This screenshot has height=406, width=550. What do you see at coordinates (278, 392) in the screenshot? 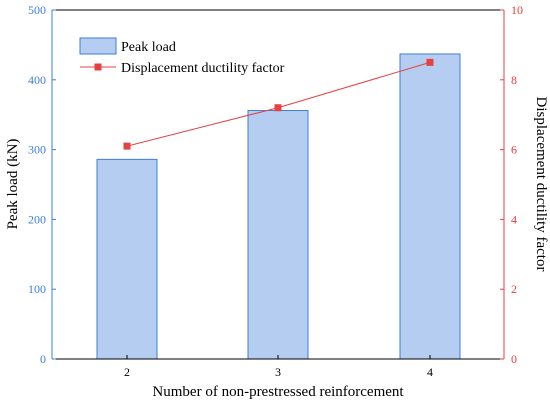
I see `x-axis-title: Number of non-prestressed reinforcement` at bounding box center [278, 392].